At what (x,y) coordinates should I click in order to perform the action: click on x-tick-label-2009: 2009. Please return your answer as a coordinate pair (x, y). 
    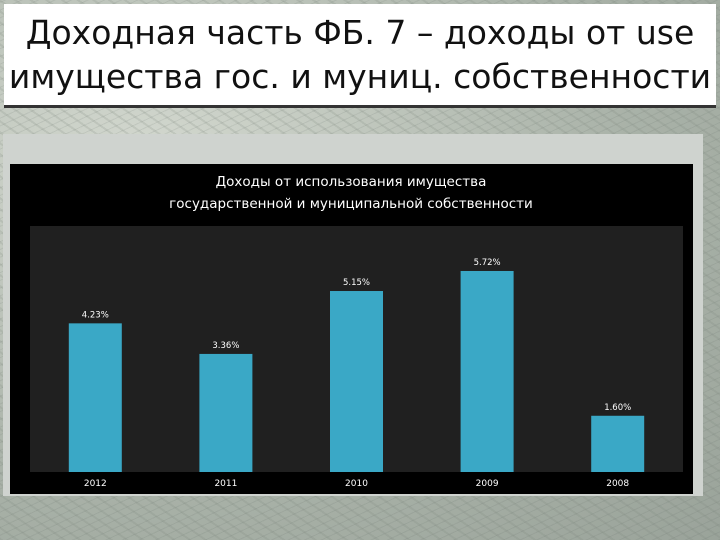
    Looking at the image, I should click on (487, 484).